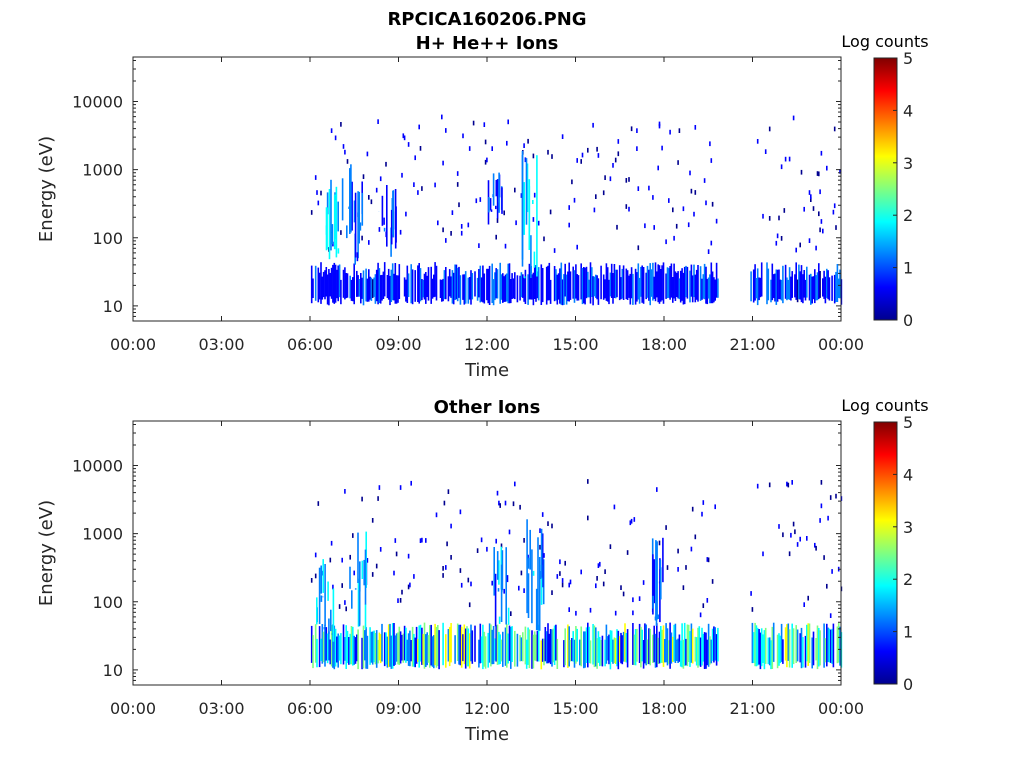 Image resolution: width=1024 pixels, height=768 pixels. I want to click on x-tick-label: 06:00, so click(310, 708).